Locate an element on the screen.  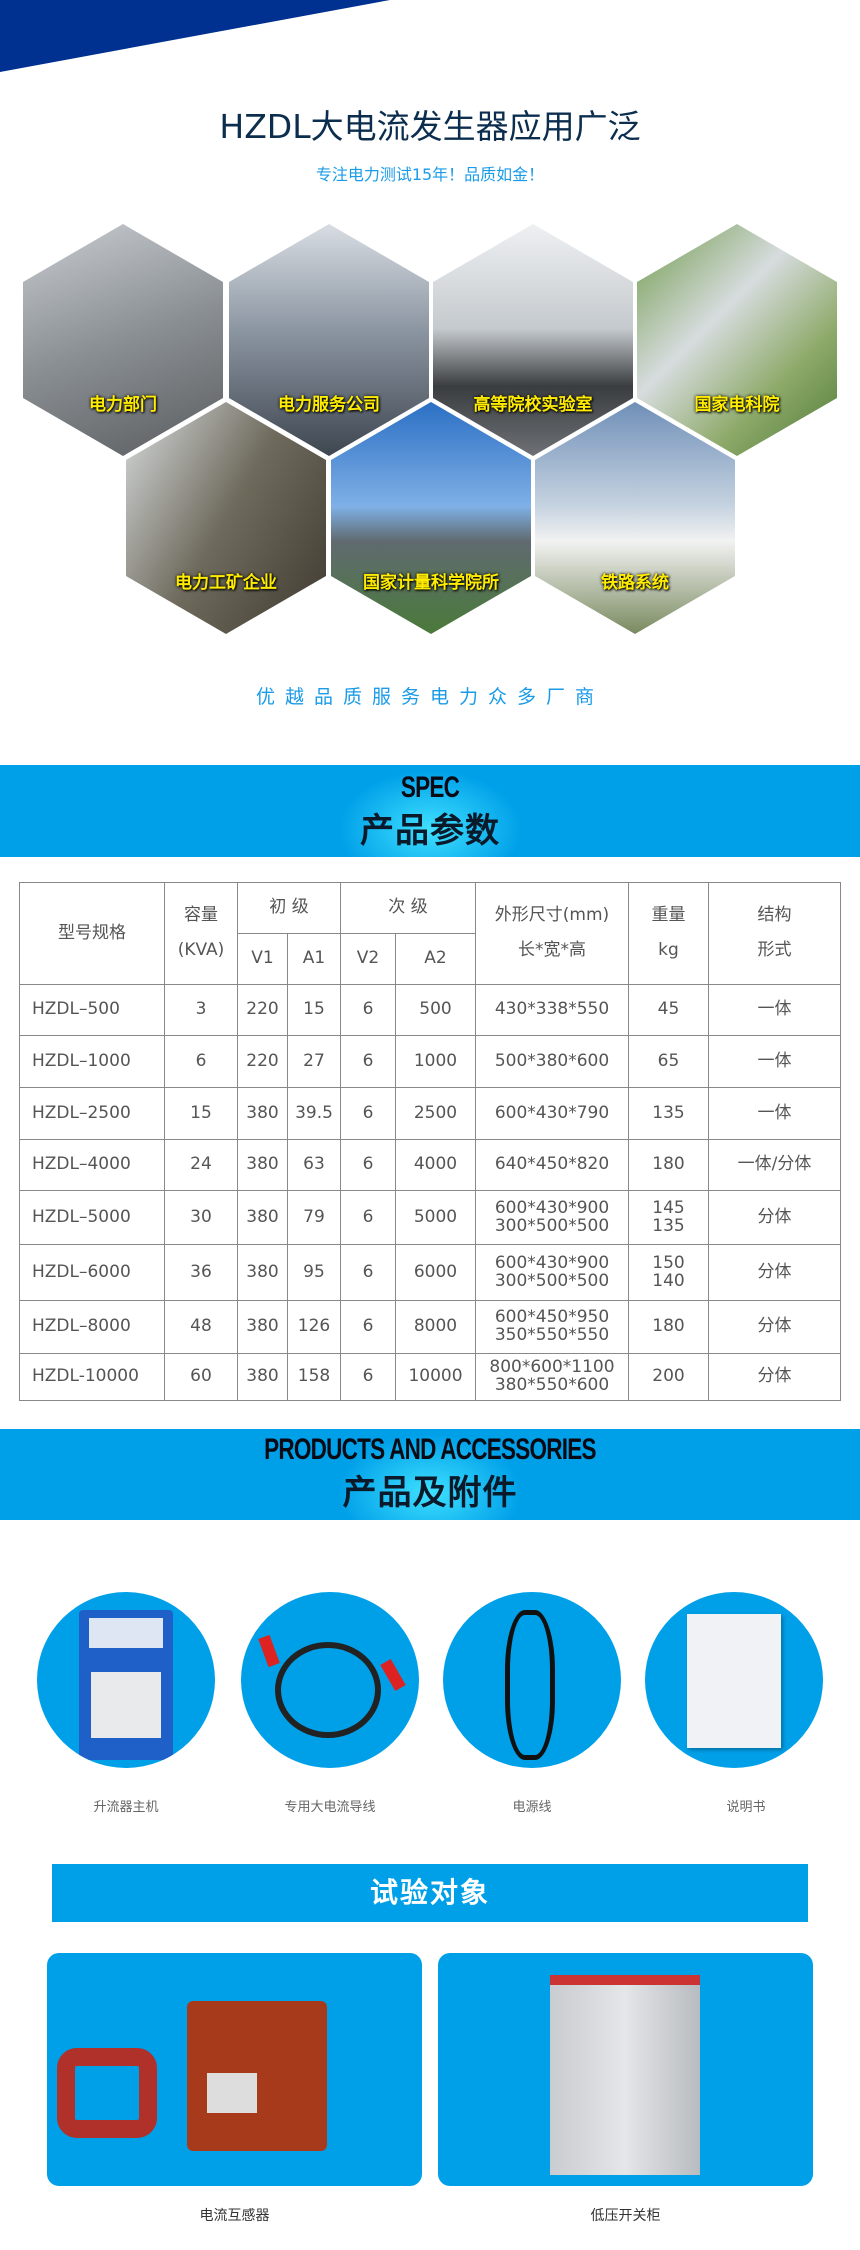
table-row: HZDL–1000 6 220 27 6 1000 500*380*600 65 一体 is located at coordinates (430, 1061).